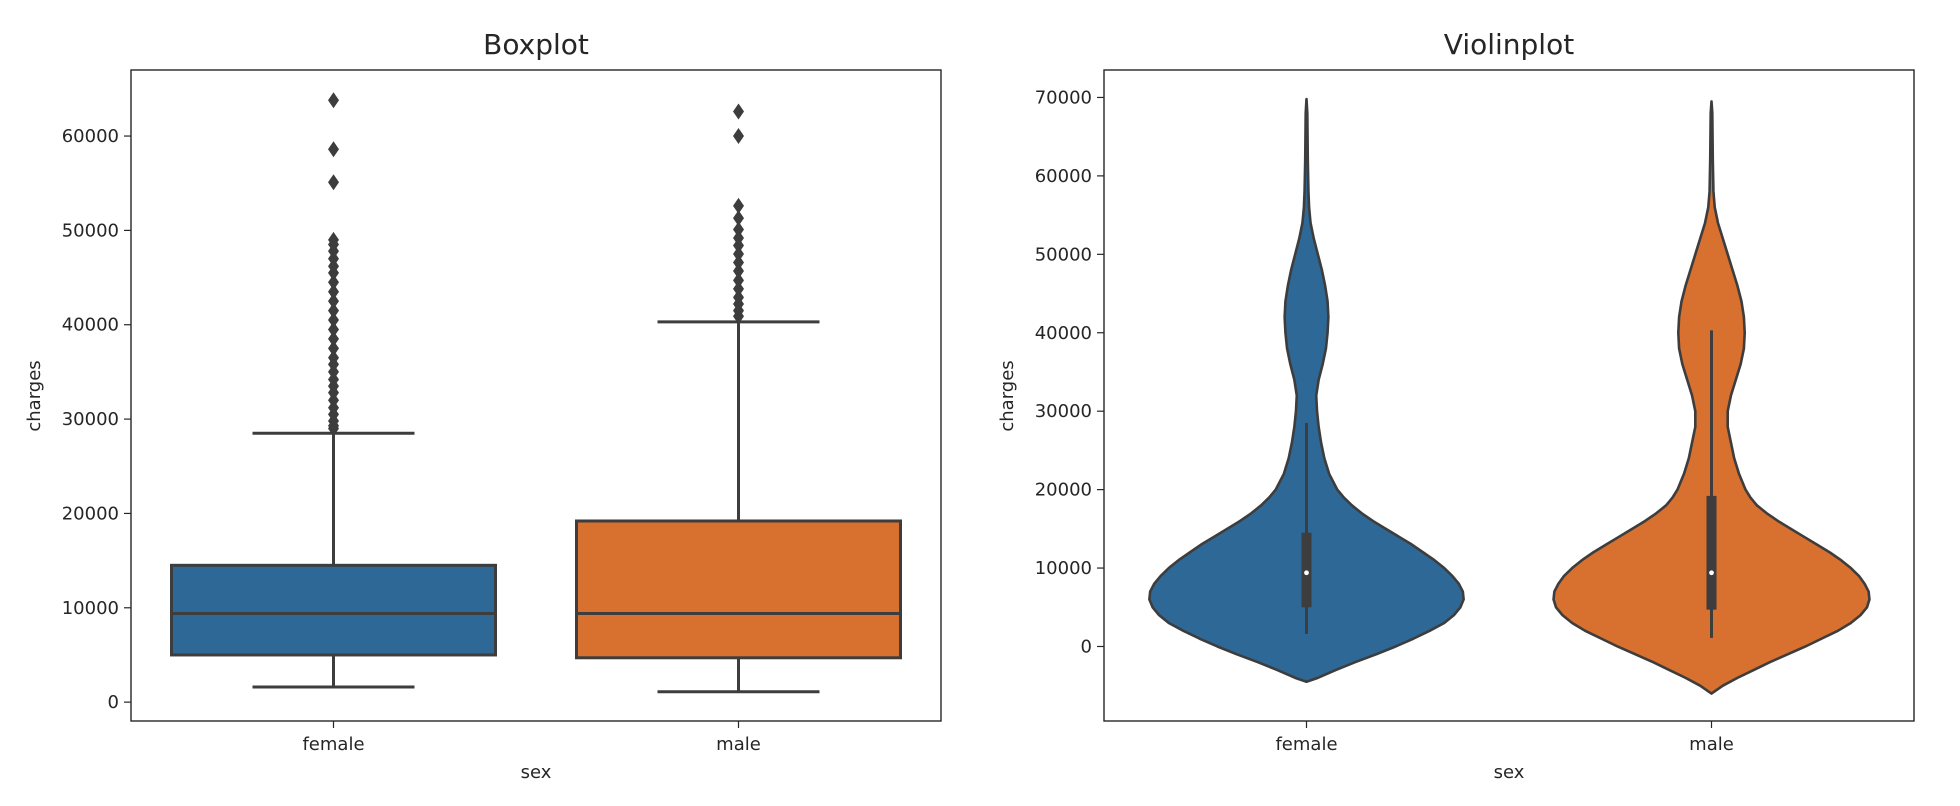 Image resolution: width=1960 pixels, height=806 pixels. Describe the element at coordinates (1063, 333) in the screenshot. I see `violinplot-ytick-label: 40000` at that location.